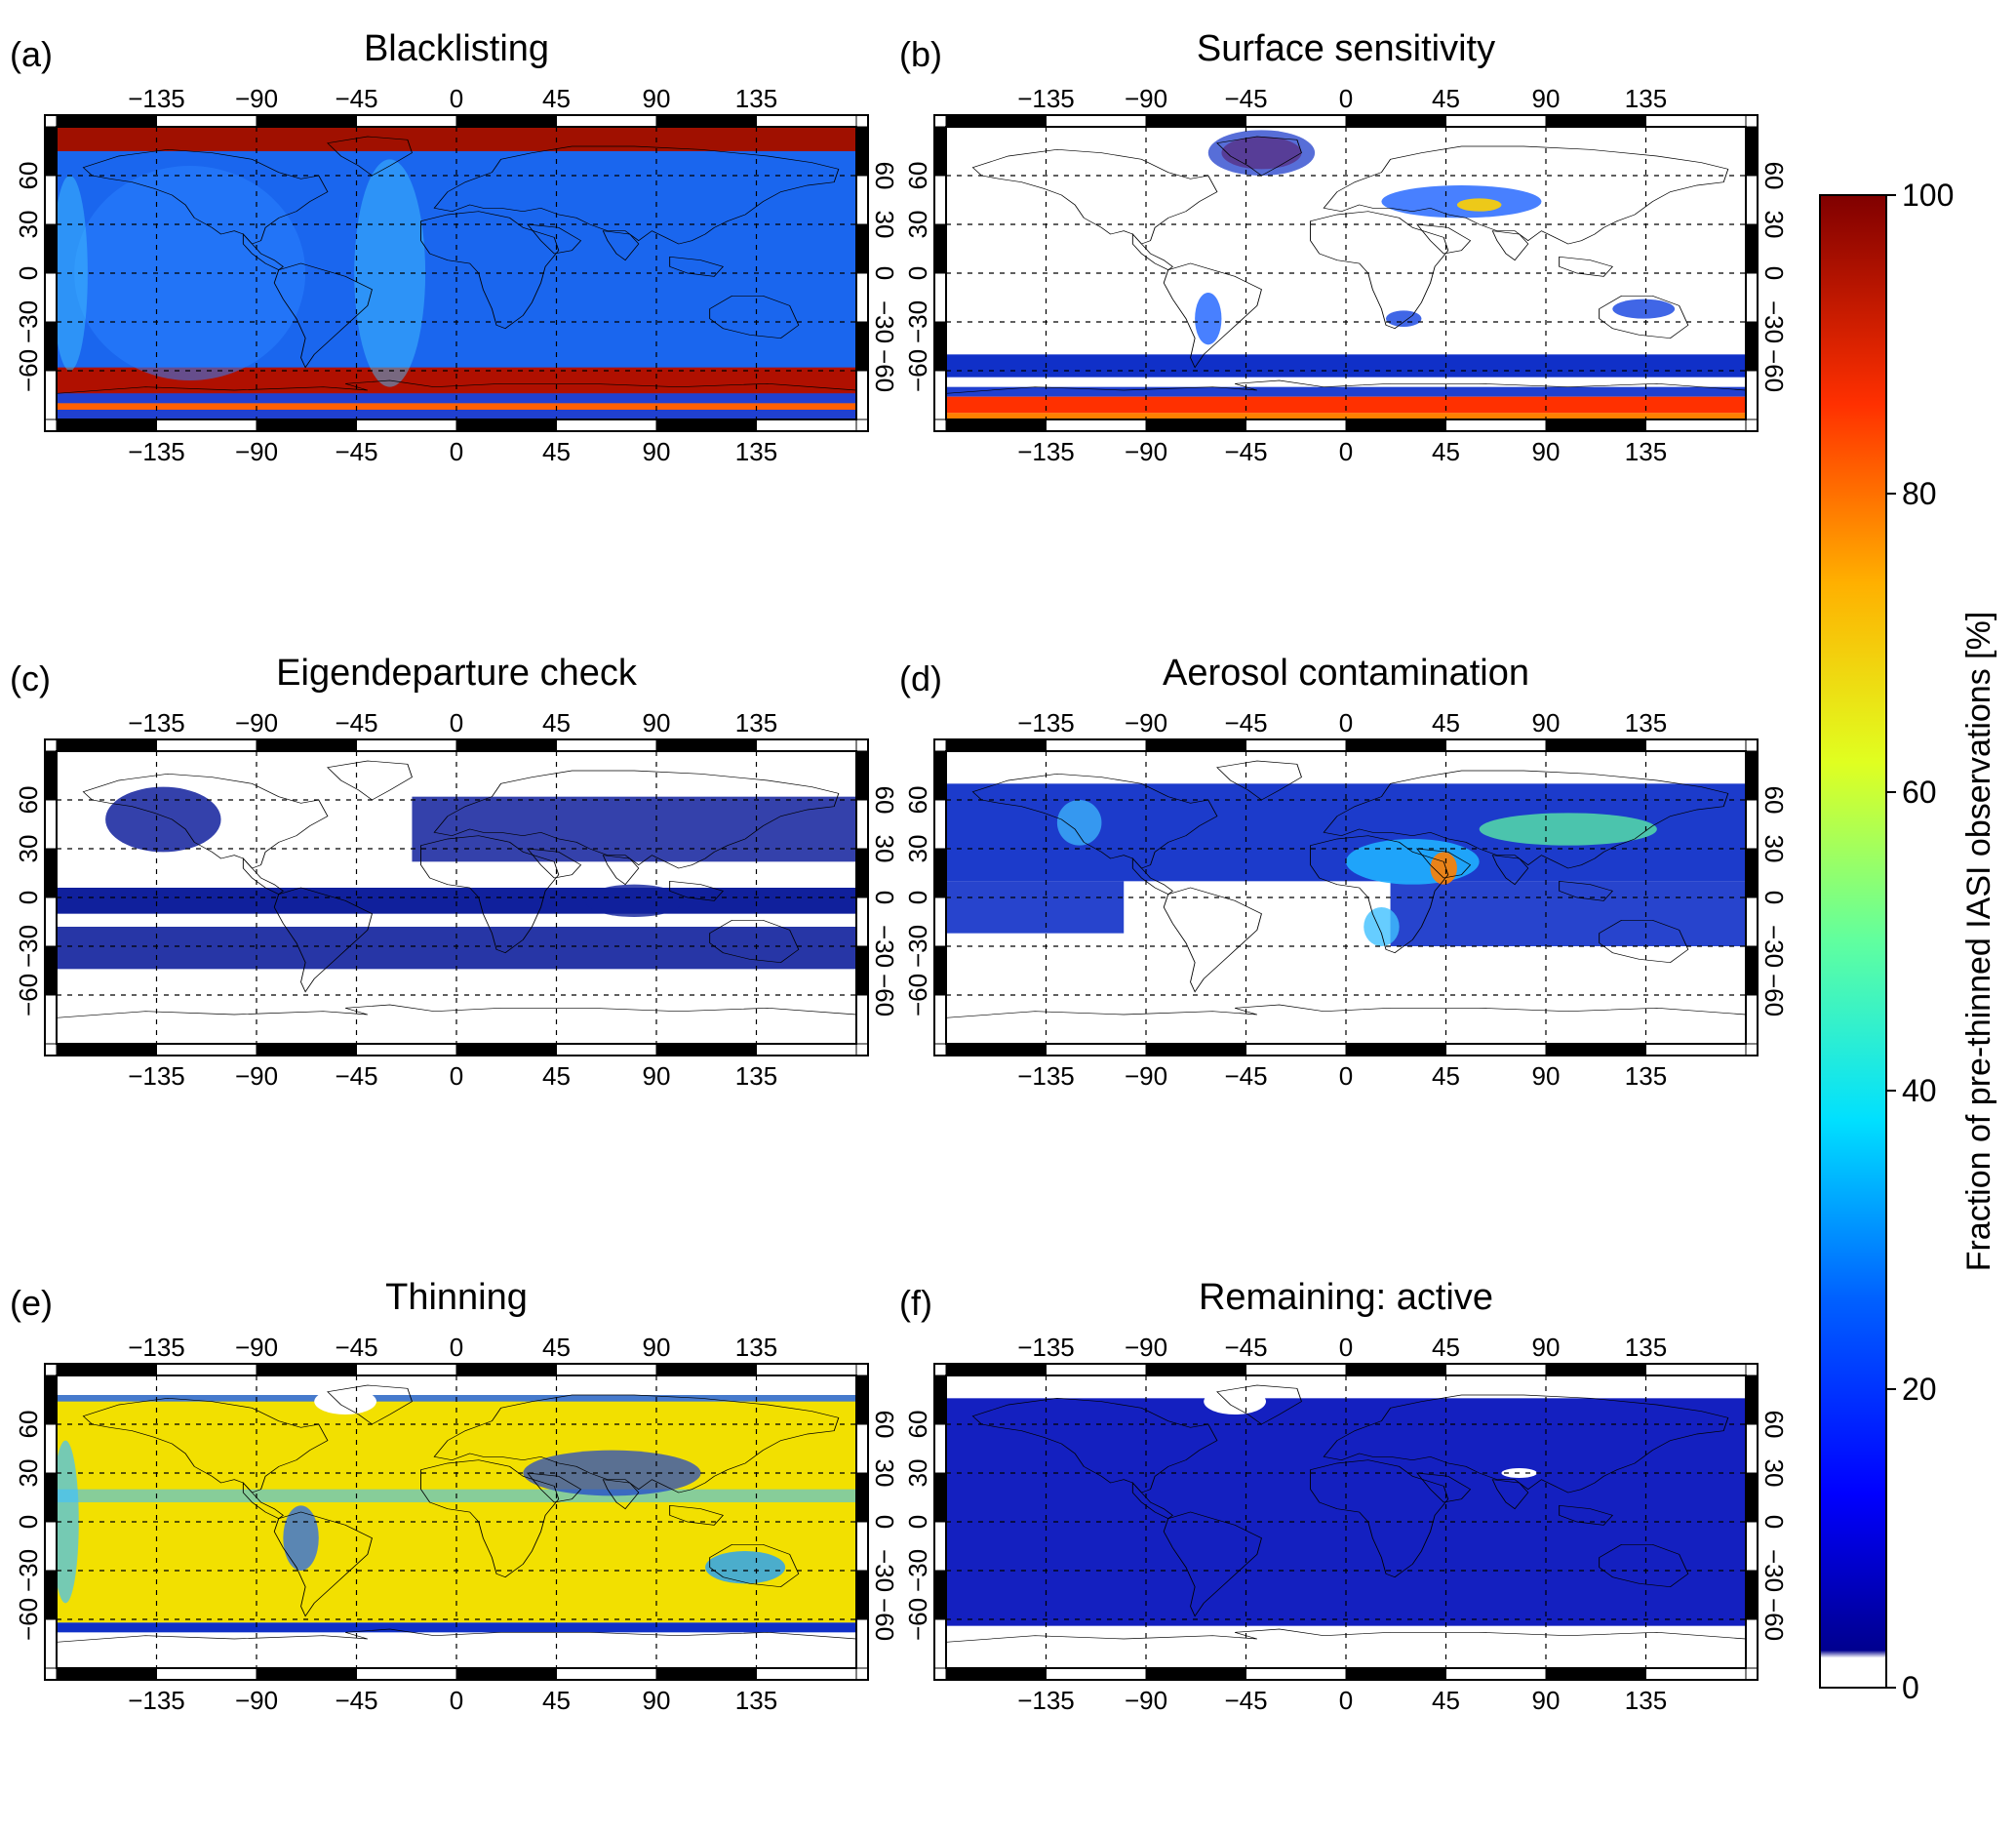 Image resolution: width=2016 pixels, height=1833 pixels. Describe the element at coordinates (921, 54) in the screenshot. I see `panel-letter: (b)` at that location.